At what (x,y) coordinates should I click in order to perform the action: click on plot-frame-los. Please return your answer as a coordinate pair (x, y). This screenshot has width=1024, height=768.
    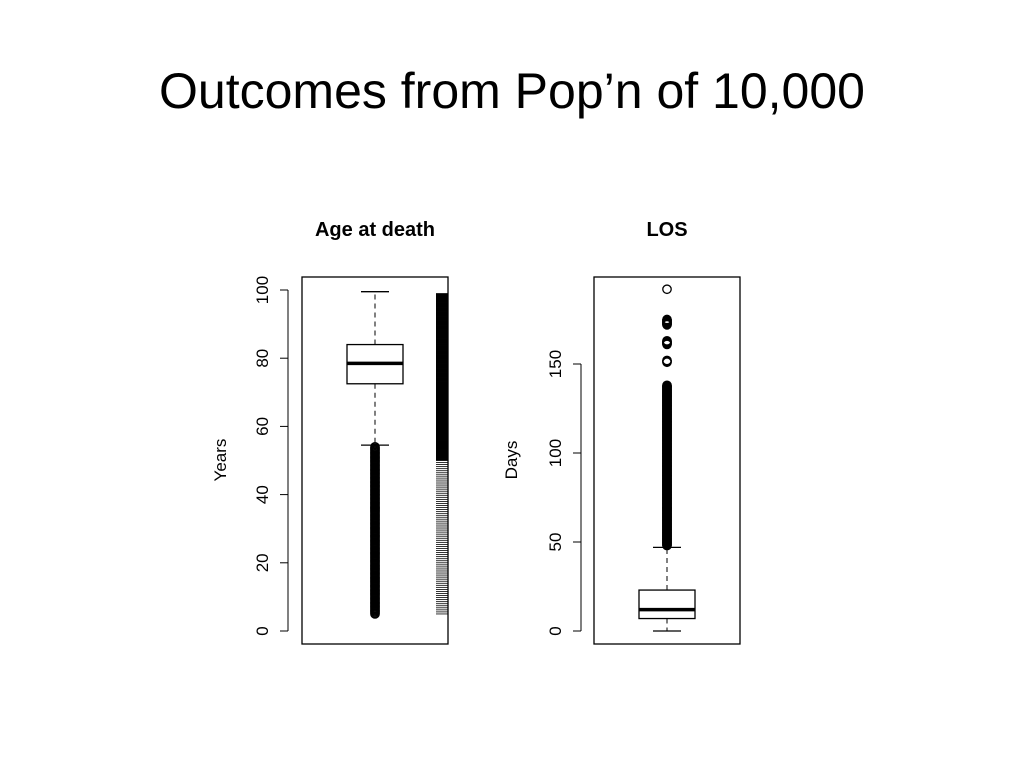
    Looking at the image, I should click on (667, 460).